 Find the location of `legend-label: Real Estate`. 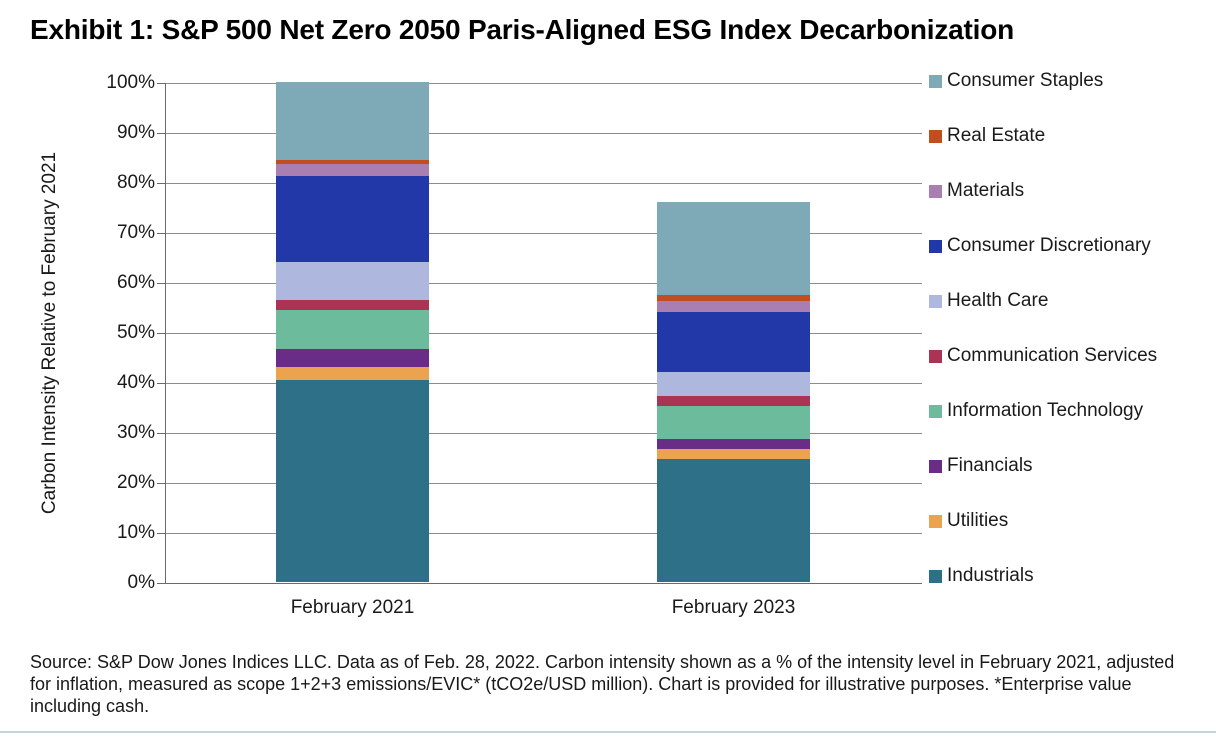

legend-label: Real Estate is located at coordinates (996, 135).